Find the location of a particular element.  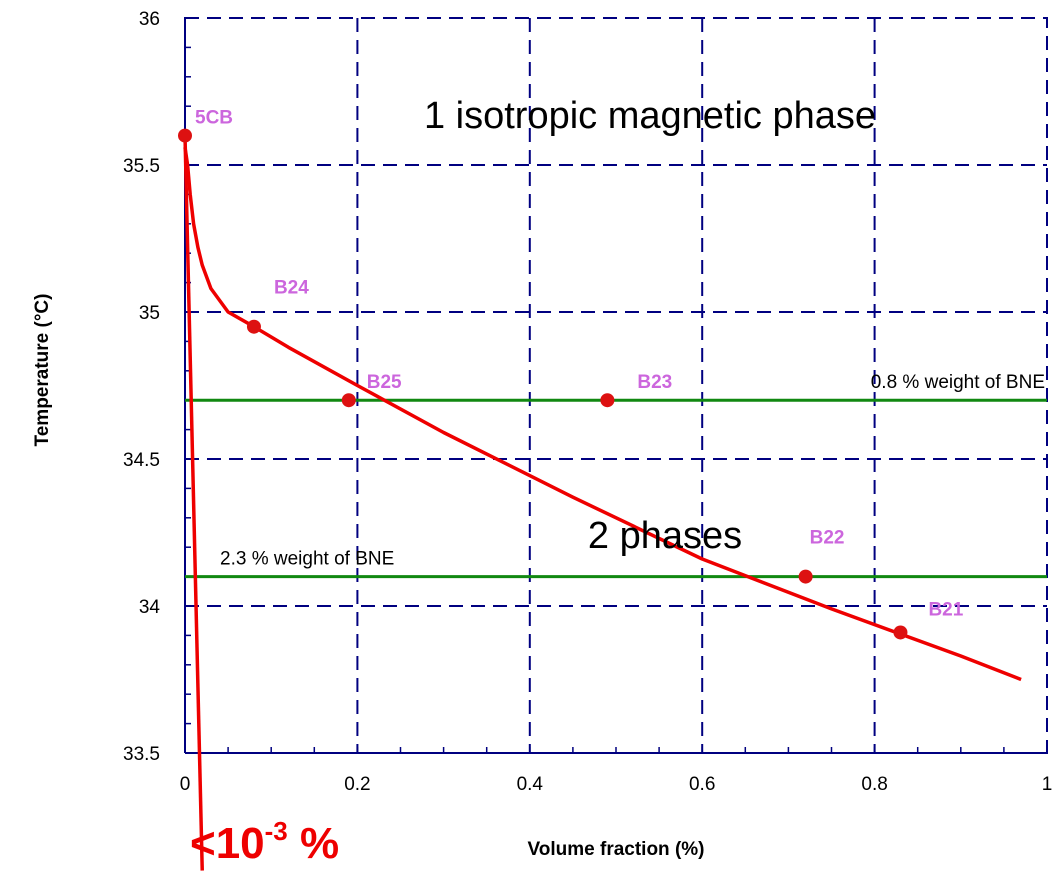

reference-line-label: 2.3 % weight of BNE is located at coordinates (307, 559).